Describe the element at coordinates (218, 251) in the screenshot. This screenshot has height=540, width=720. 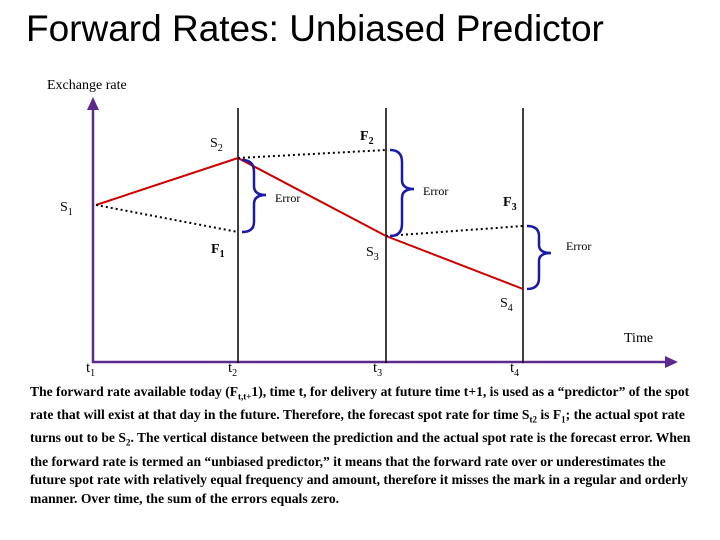
I see `label-f1: F1` at that location.